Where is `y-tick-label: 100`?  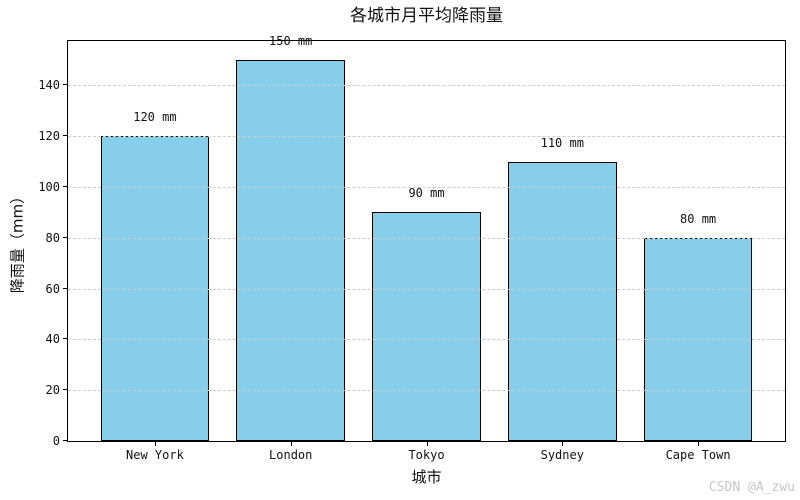
y-tick-label: 100 is located at coordinates (49, 187).